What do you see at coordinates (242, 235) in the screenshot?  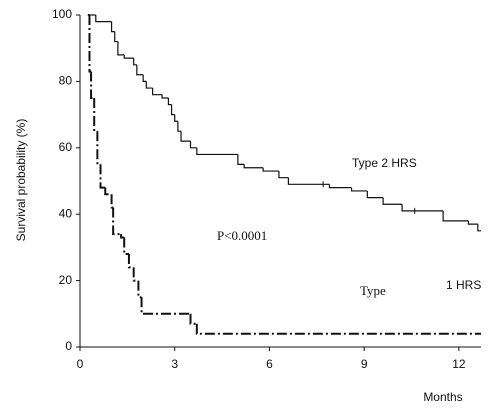 I see `annotation: P<0.0001` at bounding box center [242, 235].